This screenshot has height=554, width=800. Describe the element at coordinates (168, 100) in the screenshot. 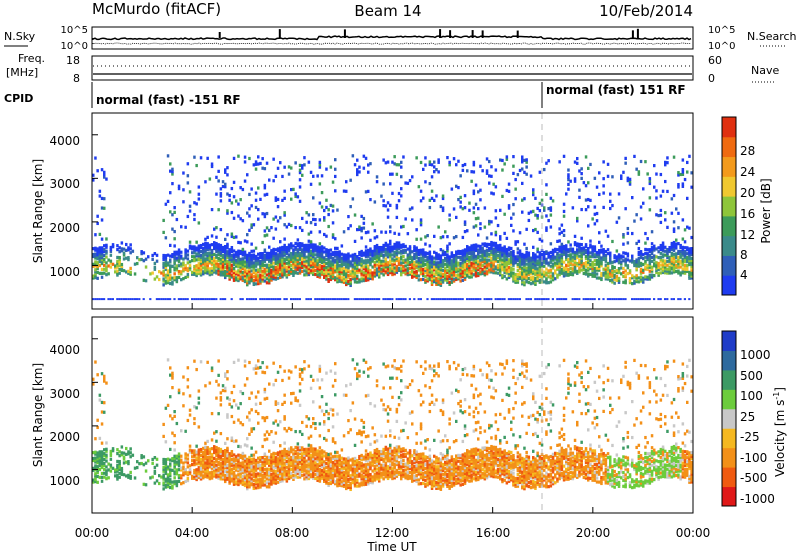

I see `cpid-mode-1: normal (fast) -151 RF` at that location.